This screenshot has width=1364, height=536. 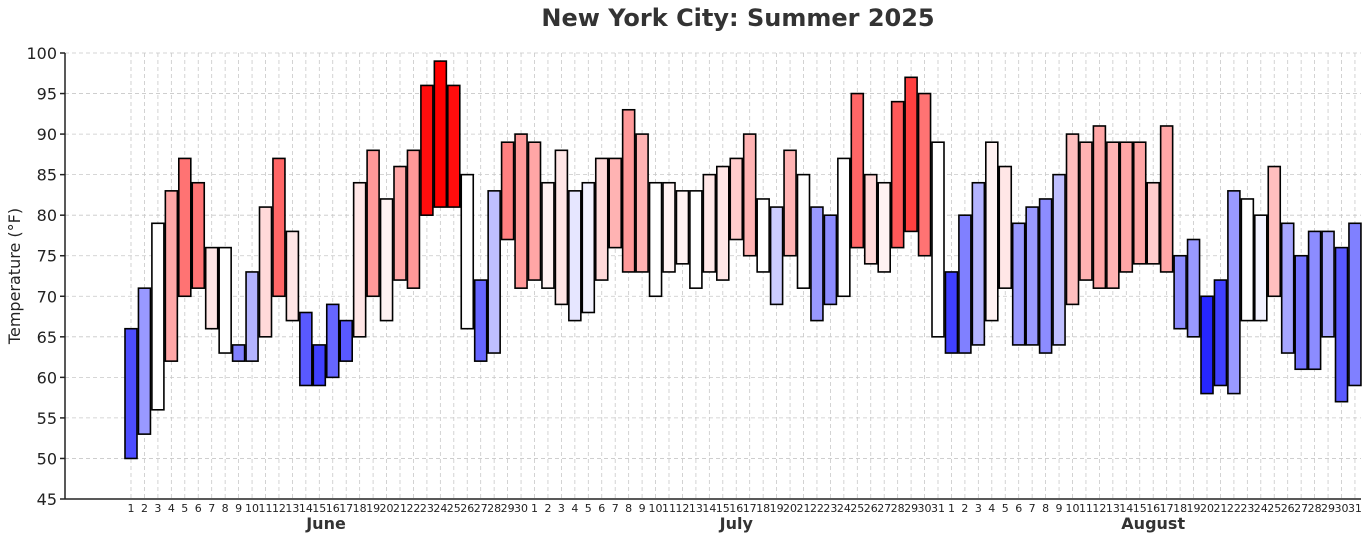 What do you see at coordinates (1140, 508) in the screenshot?
I see `day-tick-label: 15` at bounding box center [1140, 508].